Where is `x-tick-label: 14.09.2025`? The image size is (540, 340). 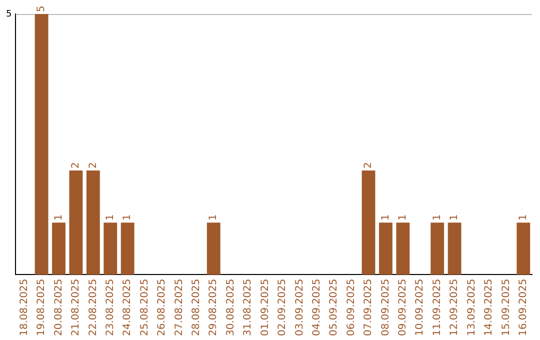 x-tick-label: 14.09.2025 is located at coordinates (489, 307).